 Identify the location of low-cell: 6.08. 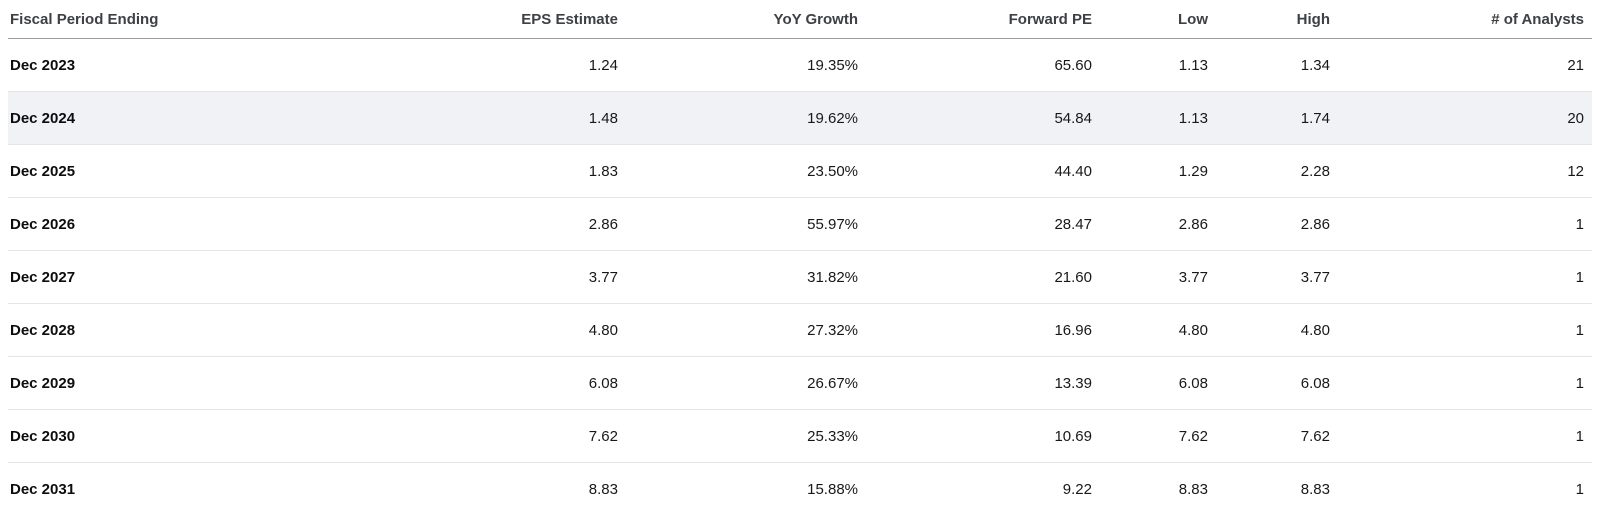
(1150, 383).